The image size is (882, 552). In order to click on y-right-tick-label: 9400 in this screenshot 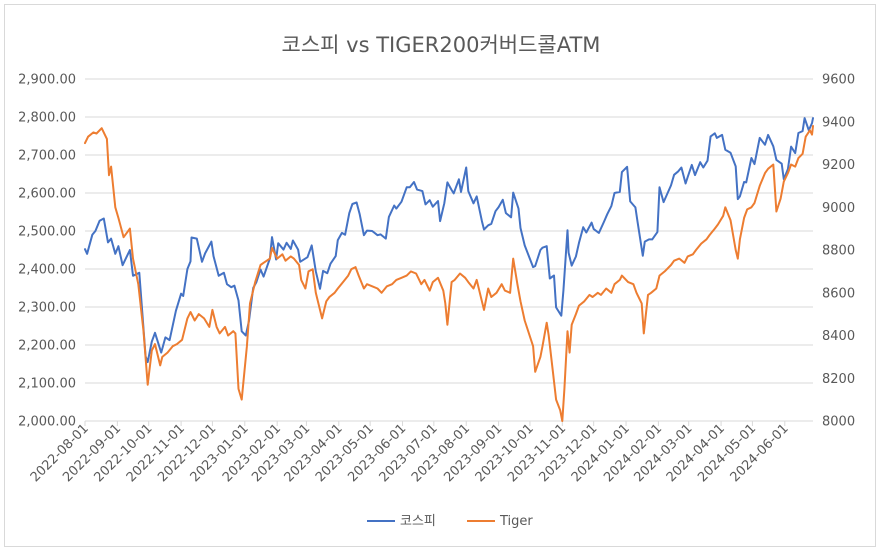, I will do `click(838, 122)`.